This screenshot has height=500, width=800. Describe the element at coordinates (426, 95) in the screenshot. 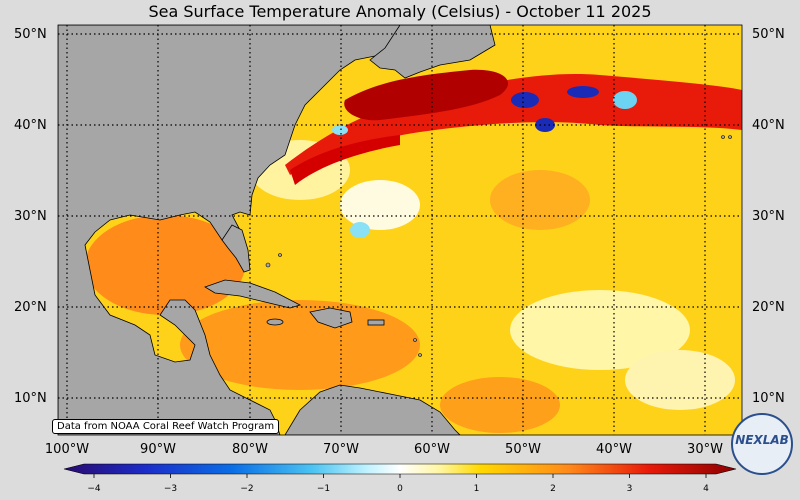

I see `dark-warm-core` at that location.